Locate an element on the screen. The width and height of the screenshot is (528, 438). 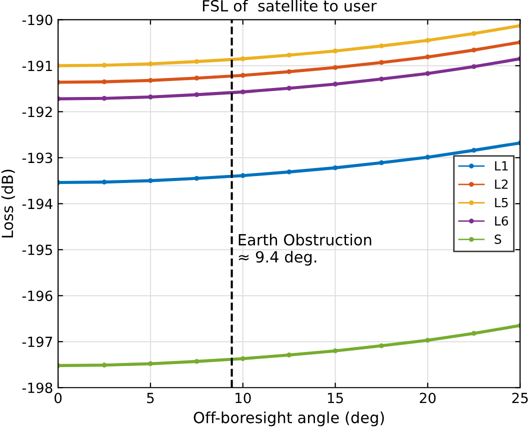
legend-label: L2 is located at coordinates (501, 184).